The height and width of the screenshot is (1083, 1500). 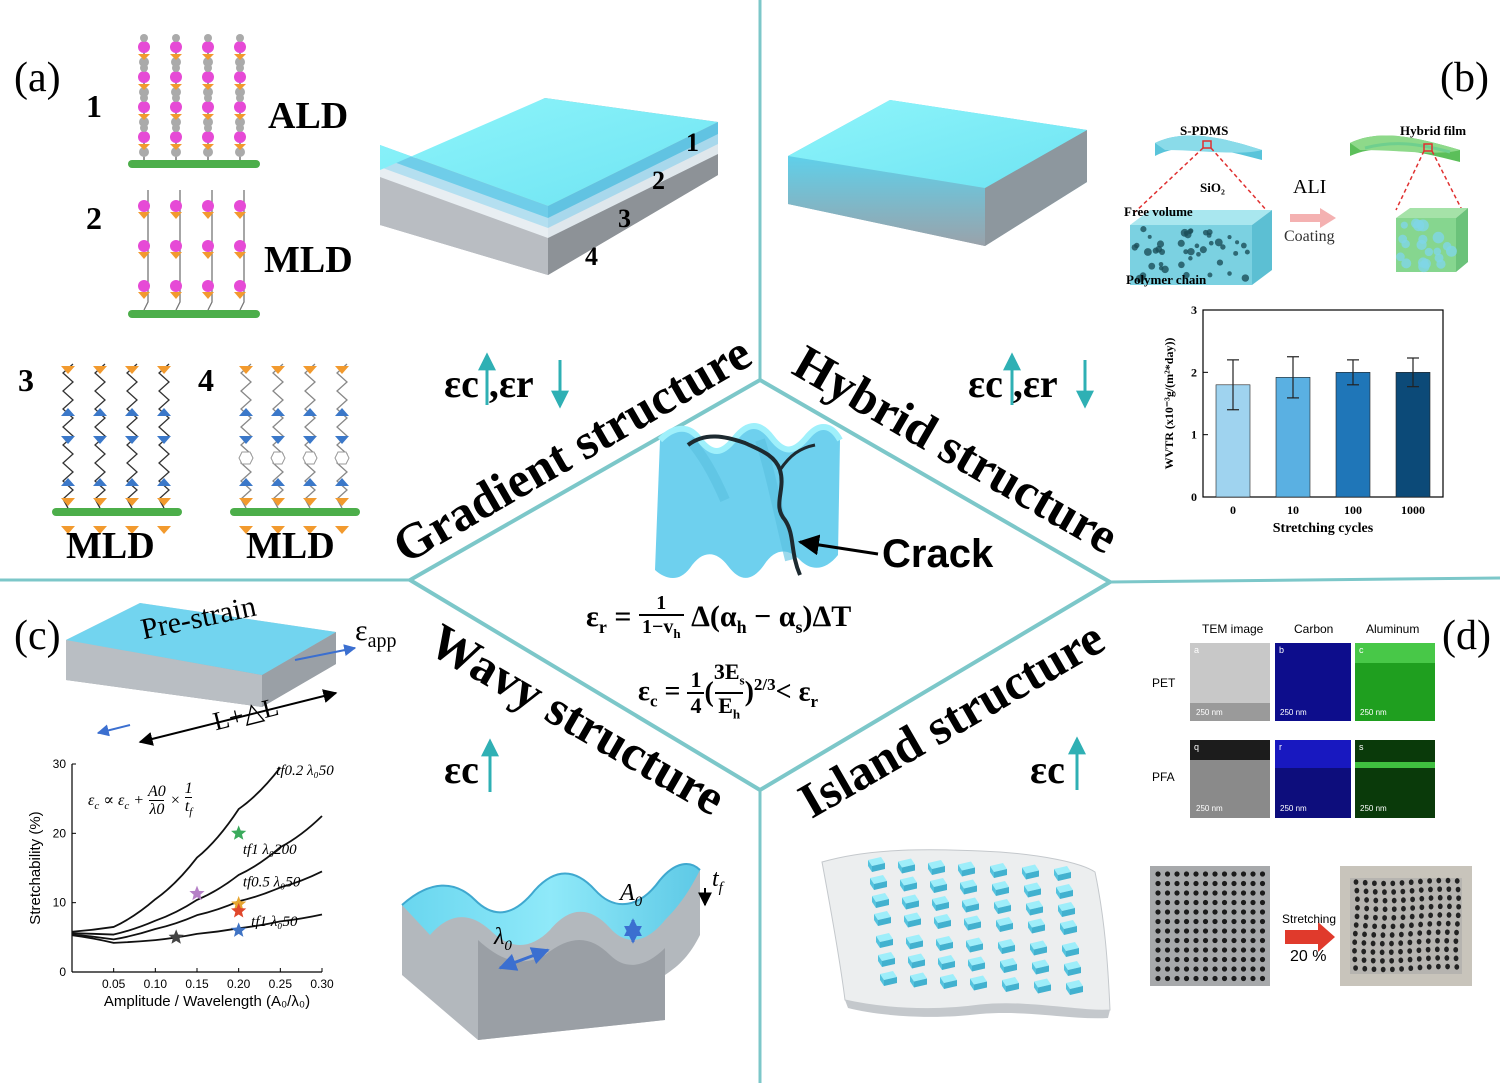 What do you see at coordinates (60, 903) in the screenshot?
I see `line-y-tick-10: 10` at bounding box center [60, 903].